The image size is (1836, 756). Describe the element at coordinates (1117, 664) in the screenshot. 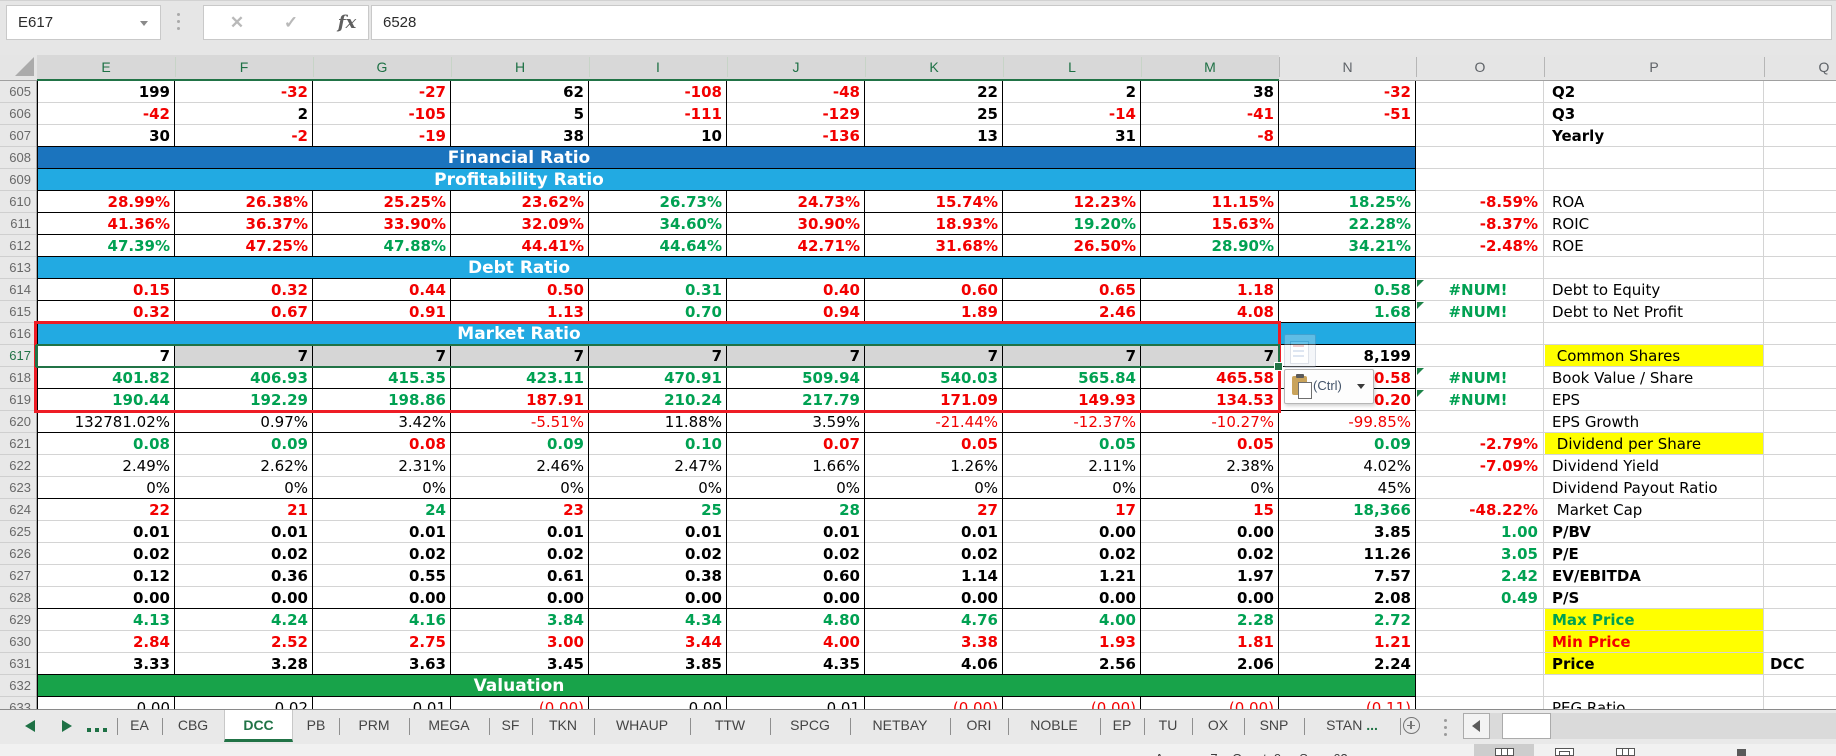

I see `cell-L631: 2.56` at that location.